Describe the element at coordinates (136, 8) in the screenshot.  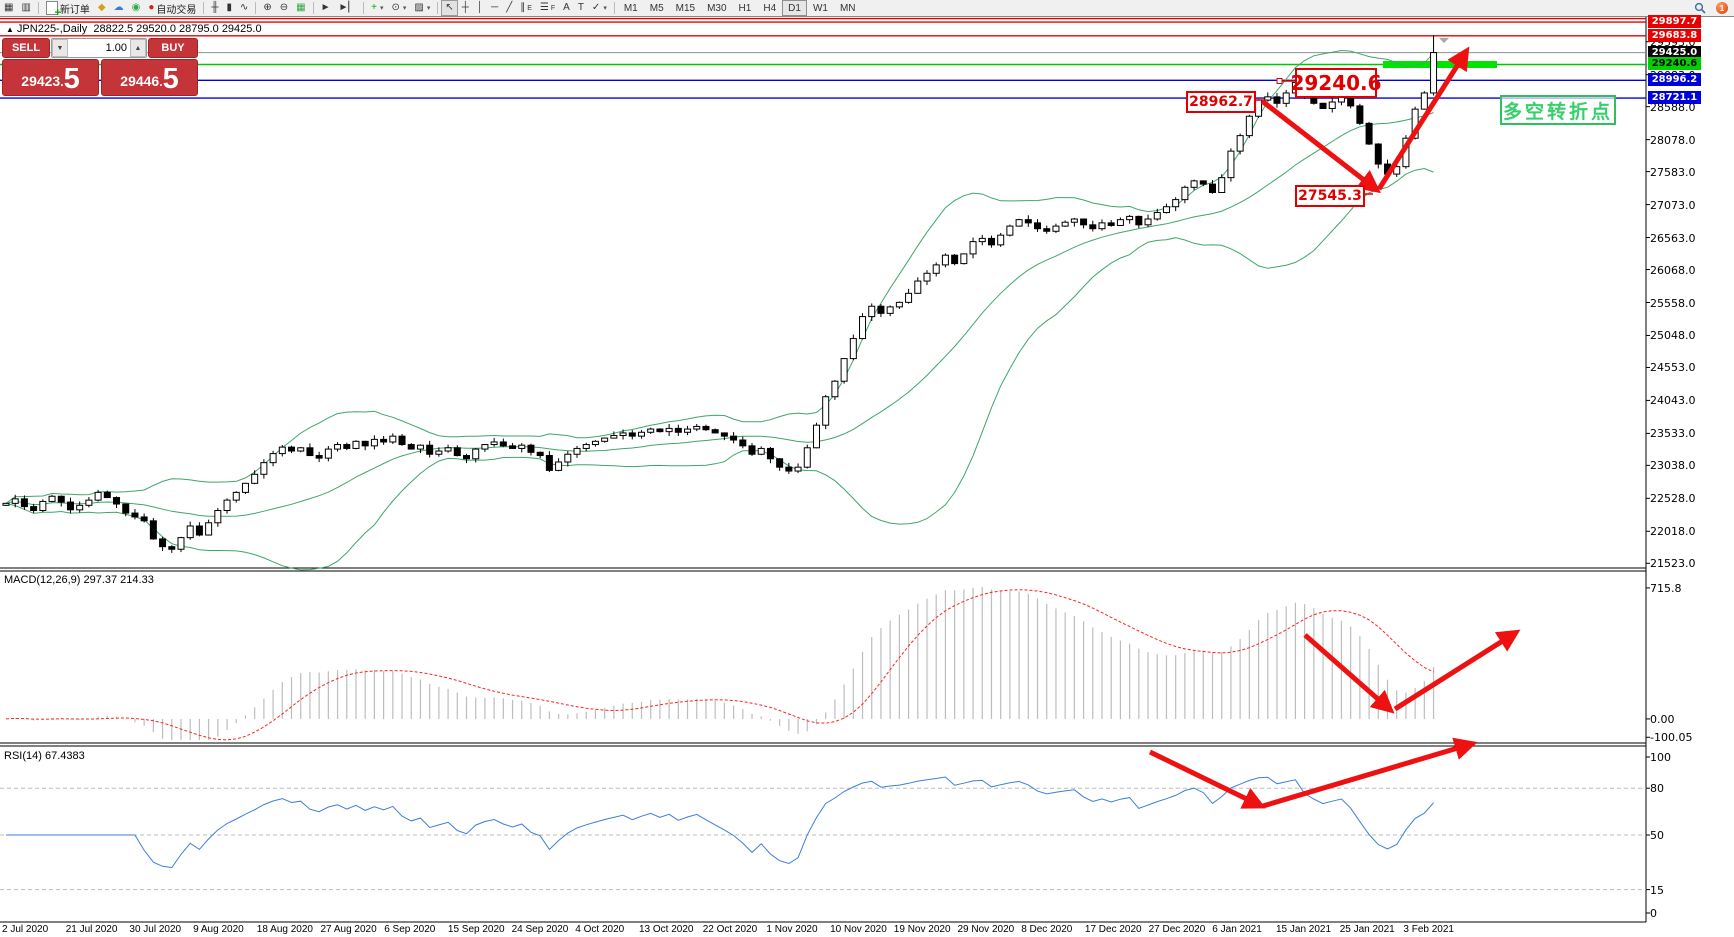
I see `signals-button: ◉` at that location.